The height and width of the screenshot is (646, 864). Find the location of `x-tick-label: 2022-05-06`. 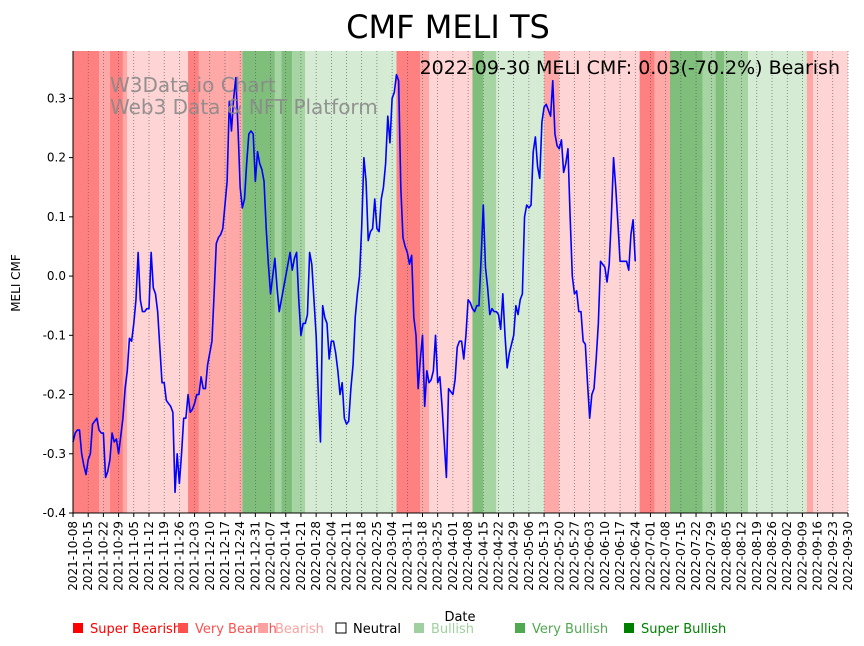

x-tick-label: 2022-05-06 is located at coordinates (529, 556).